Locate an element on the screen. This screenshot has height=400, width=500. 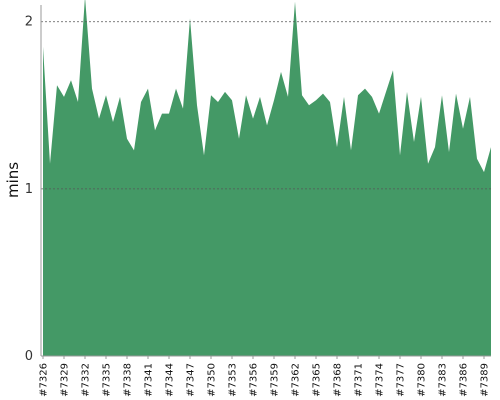
x-tick-label: #7386 is located at coordinates (464, 380).